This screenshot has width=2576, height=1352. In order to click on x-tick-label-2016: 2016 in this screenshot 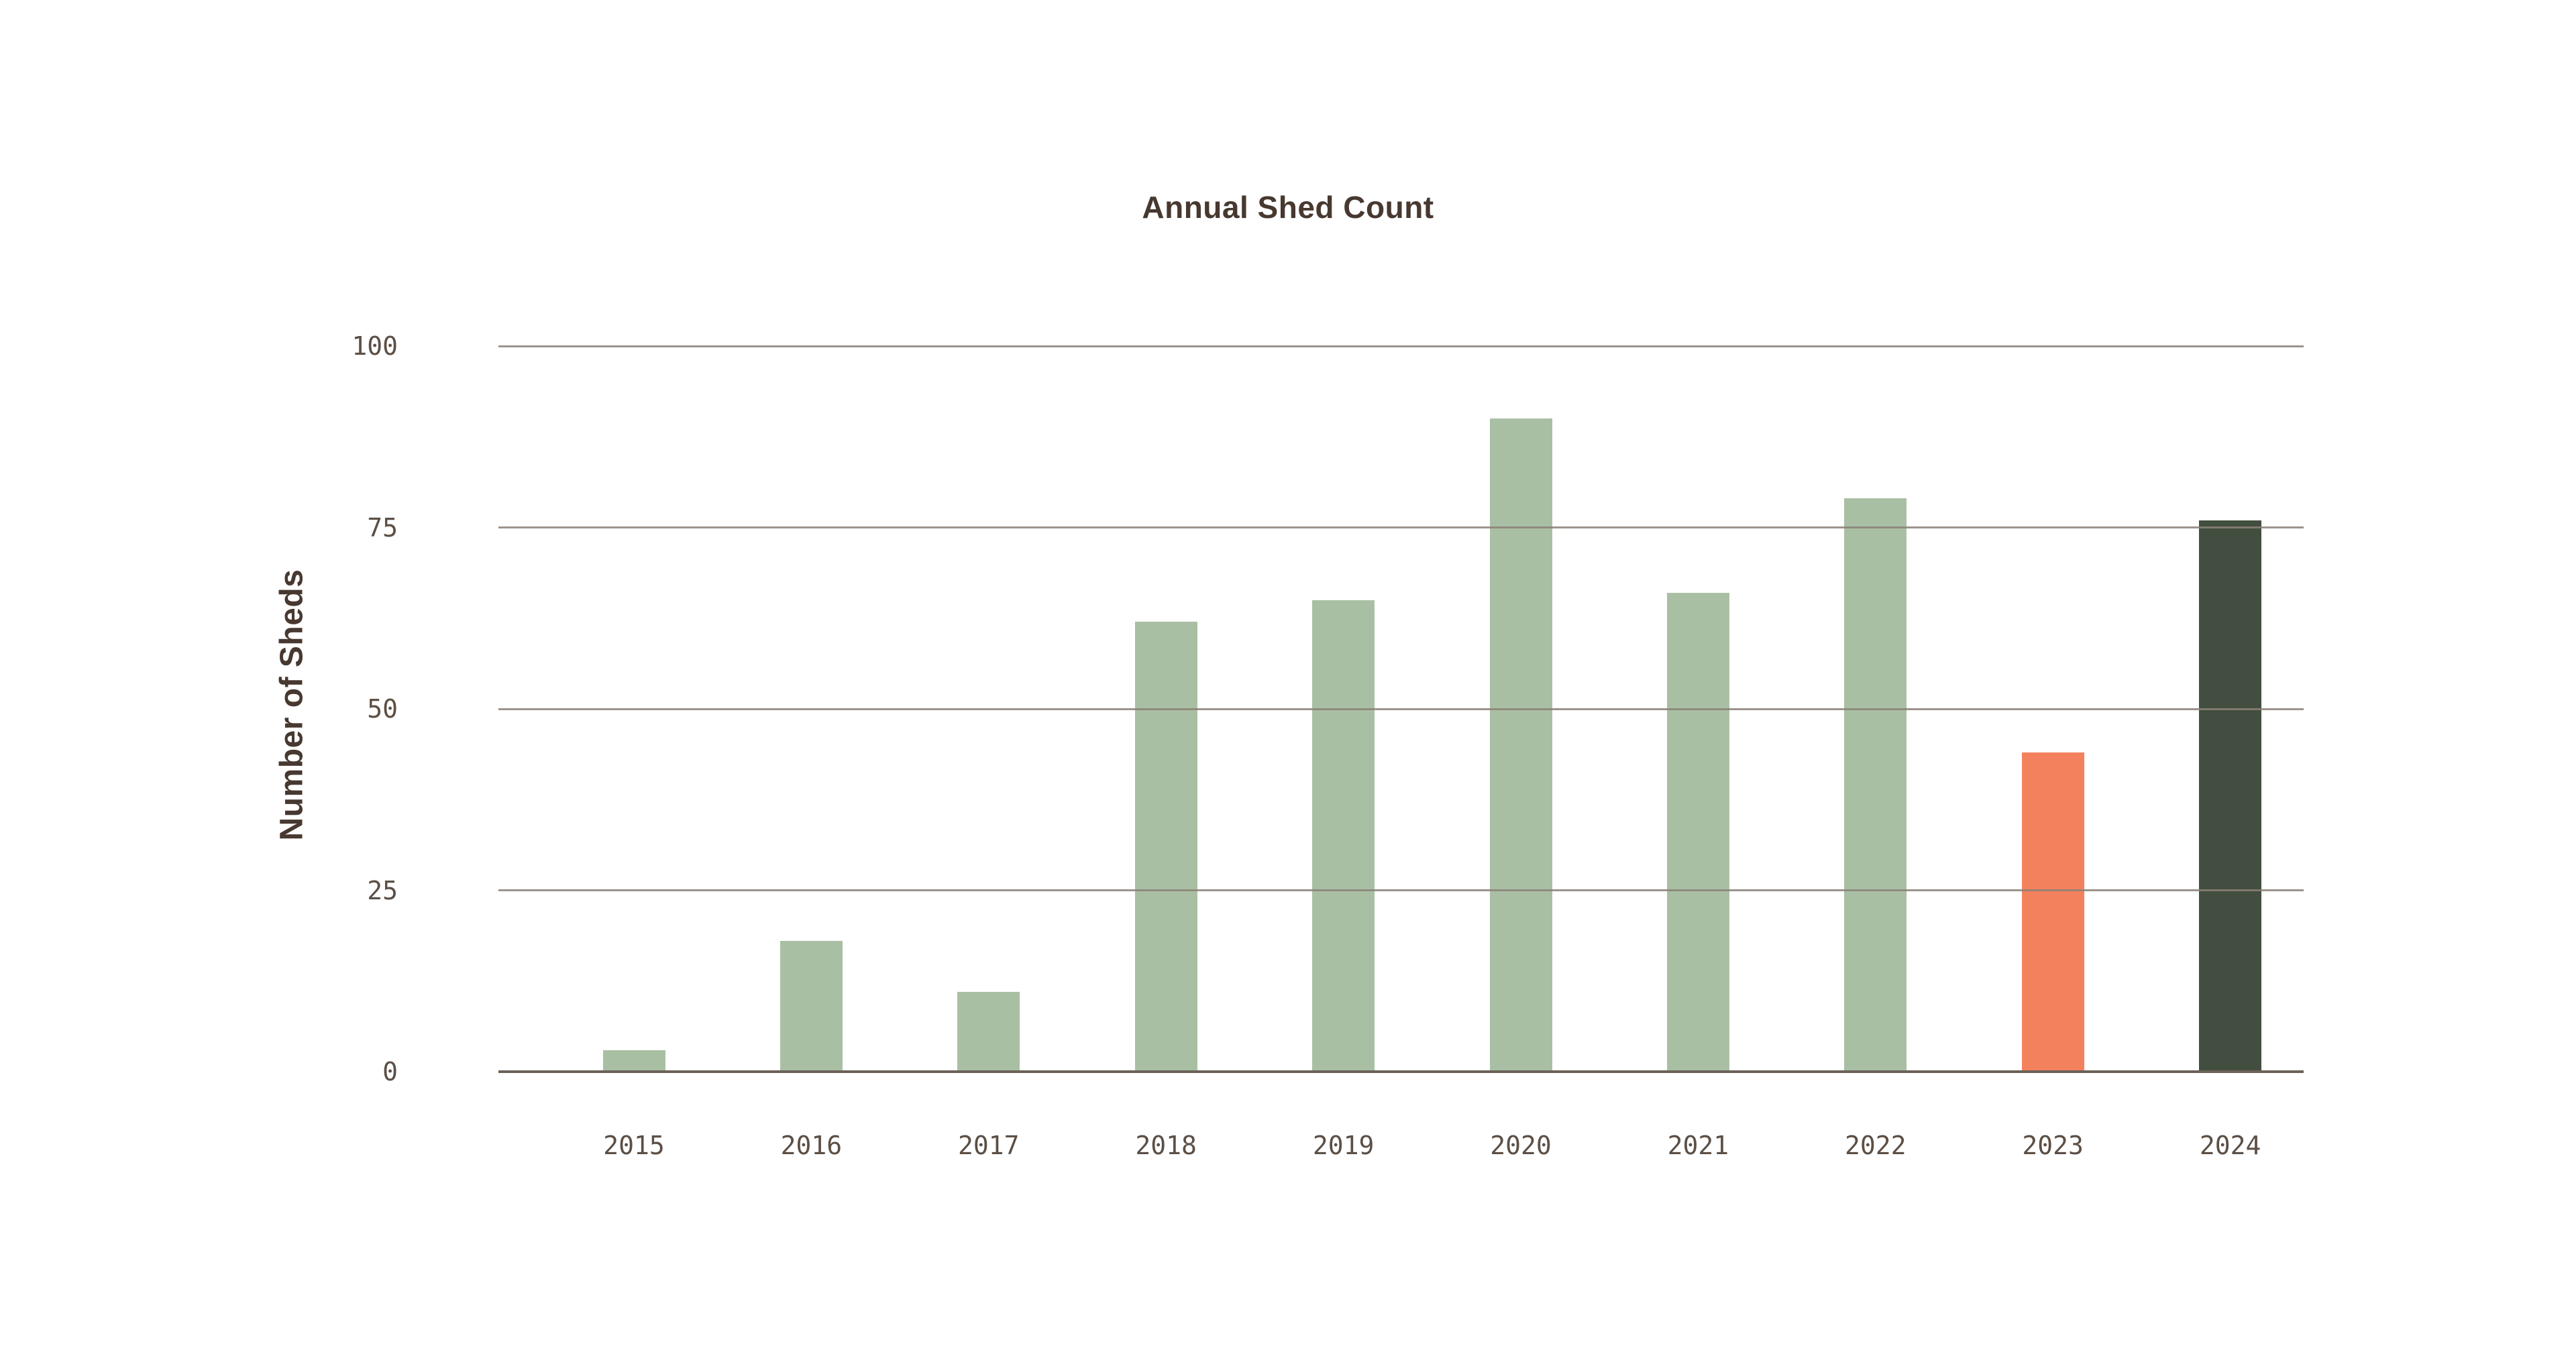, I will do `click(811, 1145)`.